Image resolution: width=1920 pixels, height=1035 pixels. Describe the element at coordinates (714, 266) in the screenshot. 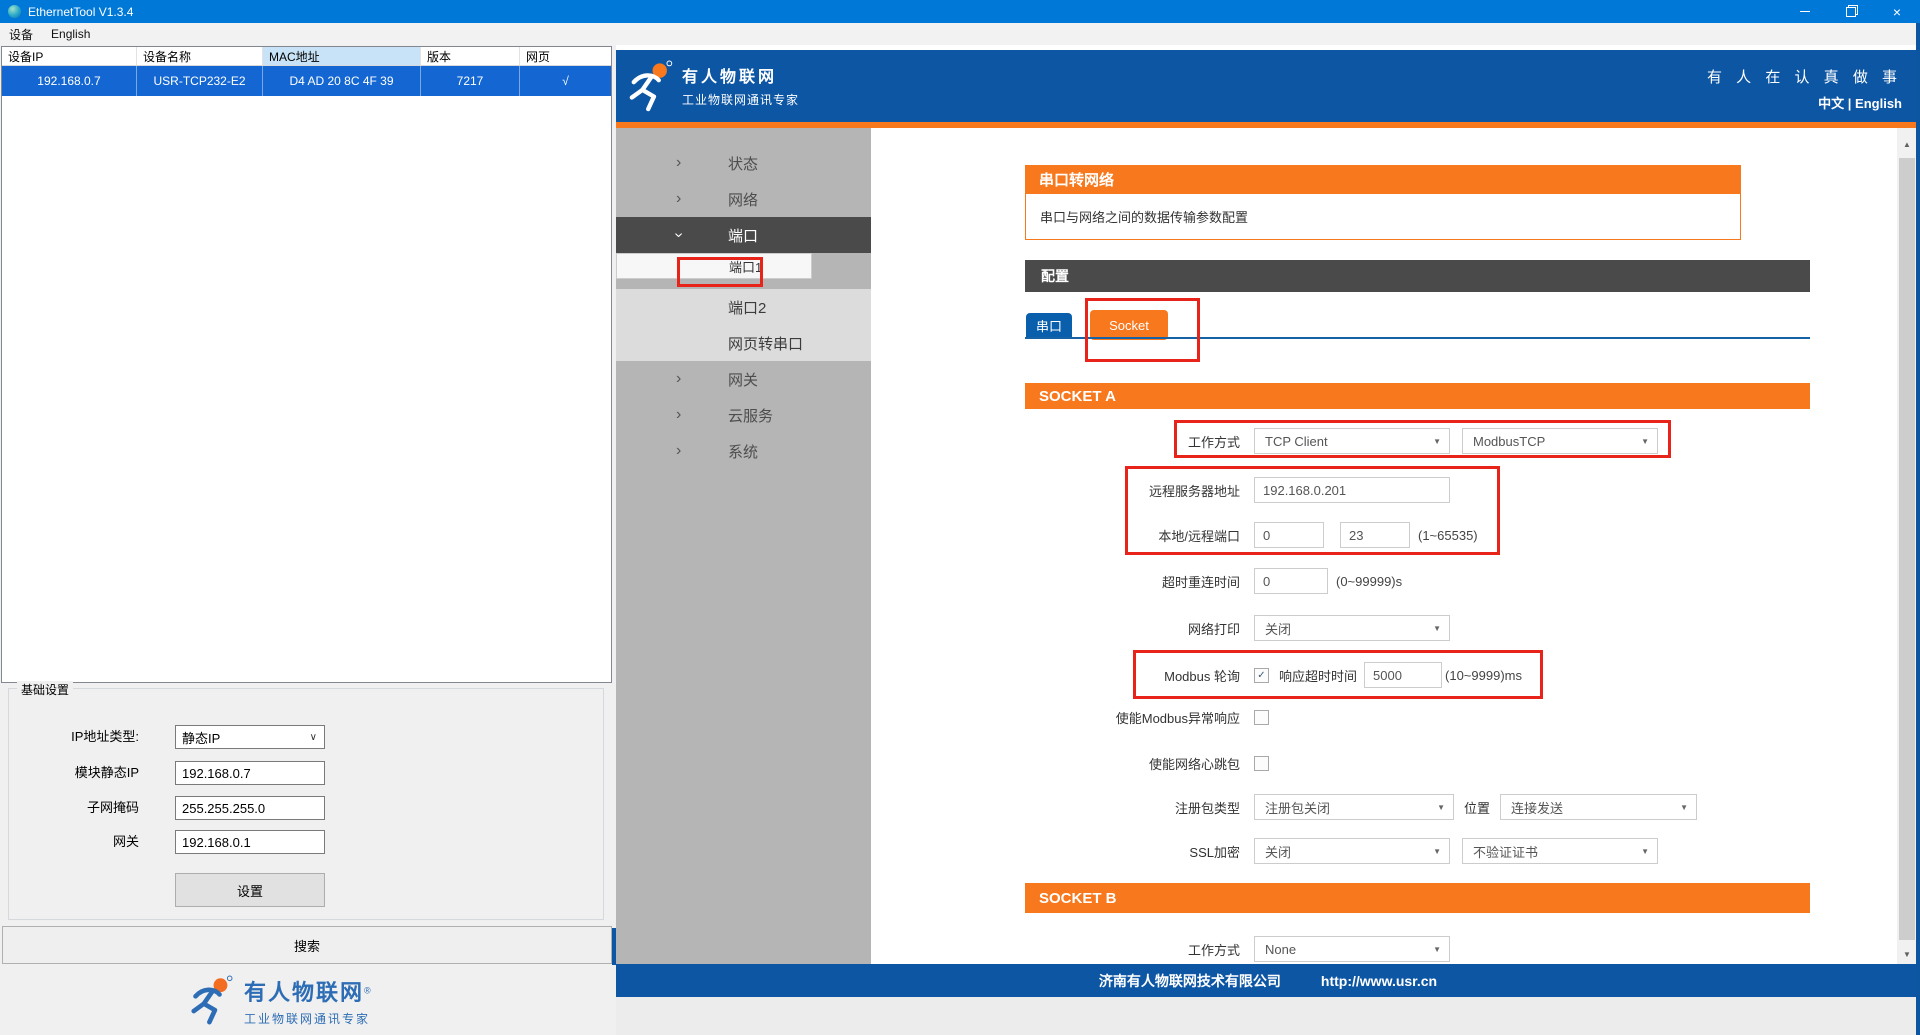

I see `sidebar-item-port1: 端口1` at that location.